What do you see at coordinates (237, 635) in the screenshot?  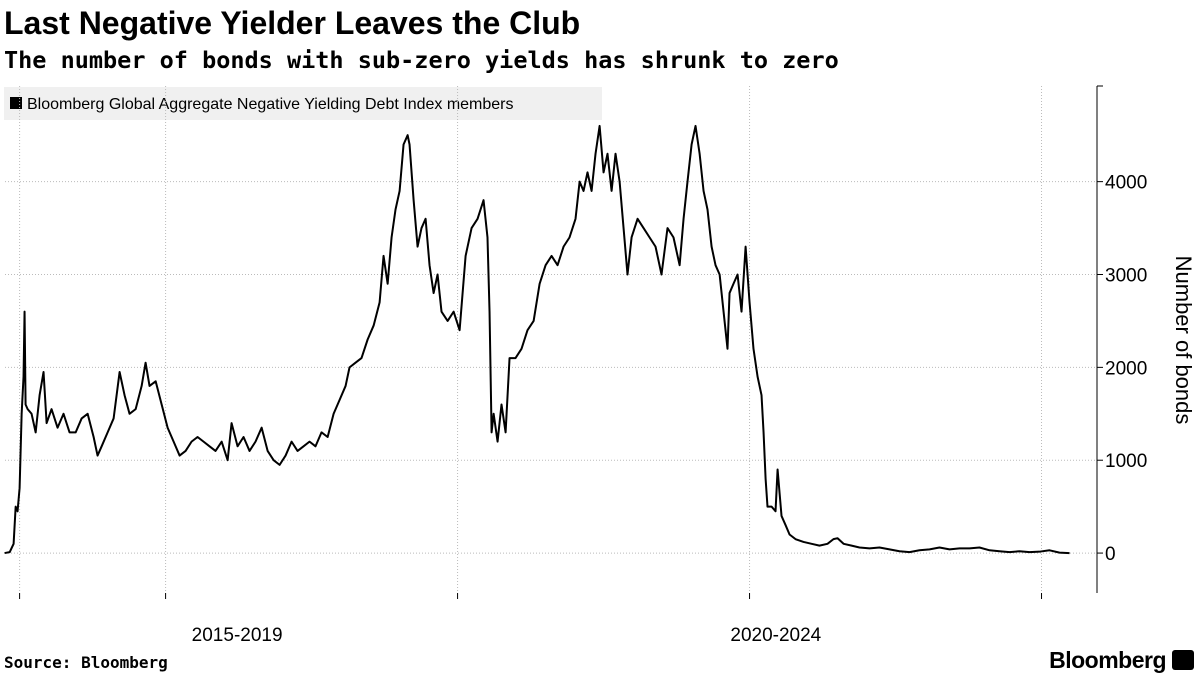 I see `x-tick-label: 2015-2019` at bounding box center [237, 635].